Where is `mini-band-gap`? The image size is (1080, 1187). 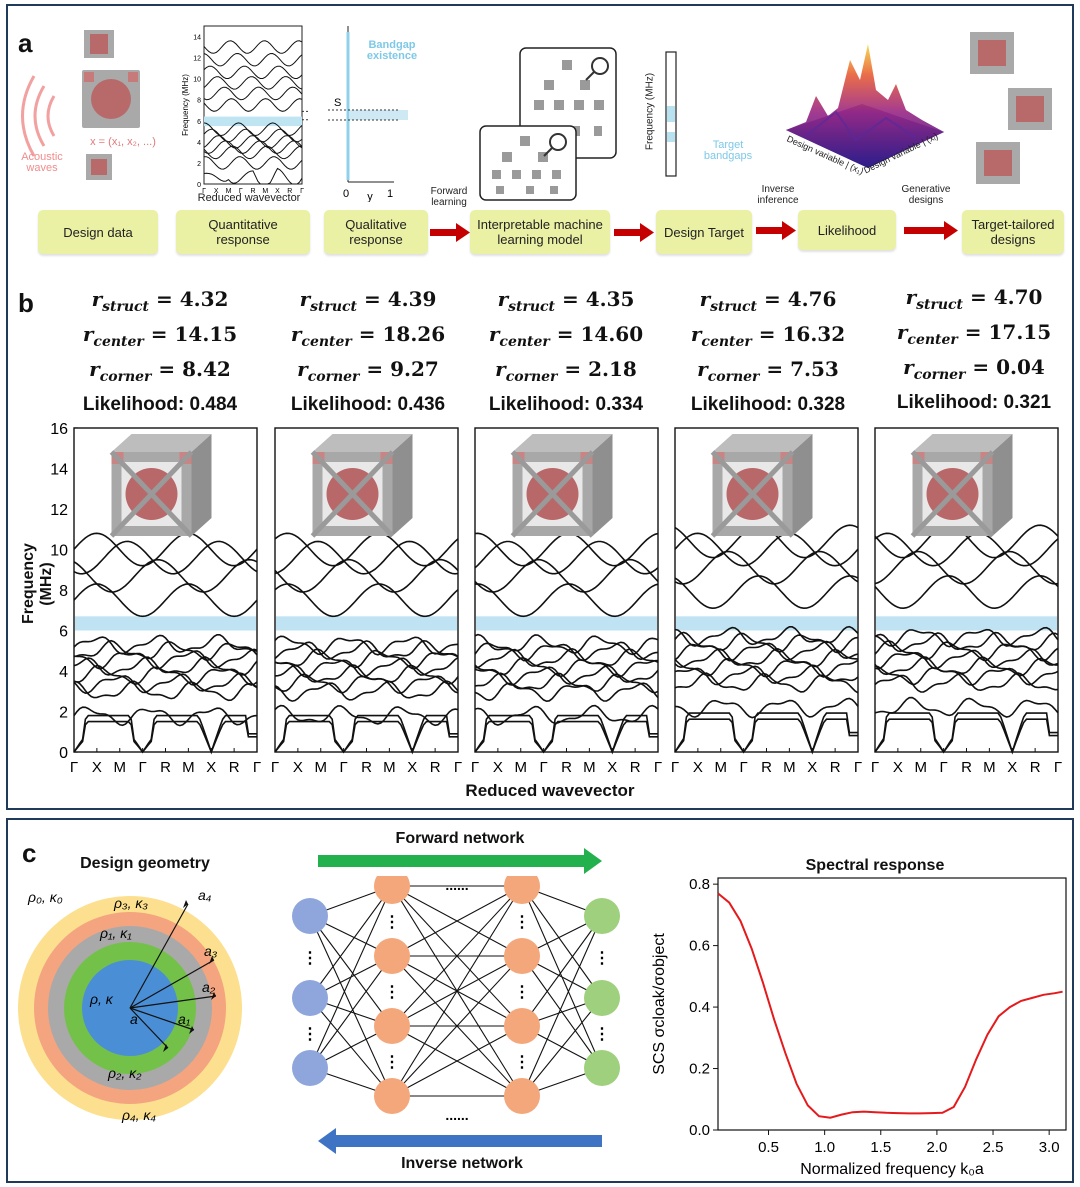
mini-band-gap is located at coordinates (253, 121).